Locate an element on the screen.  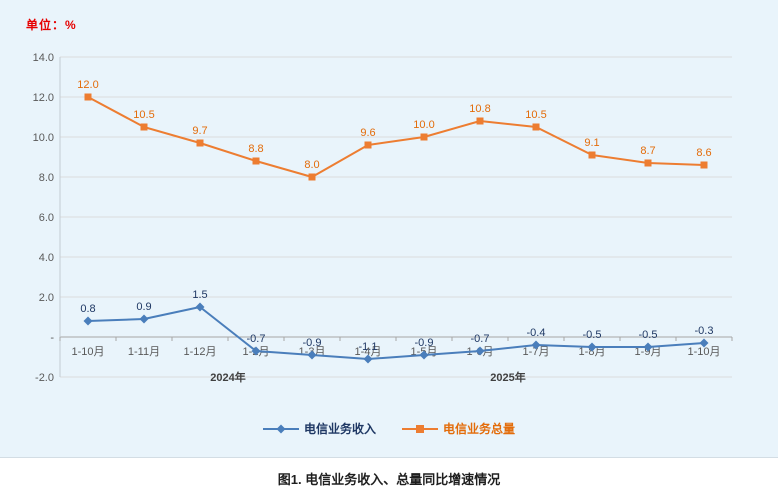
legend: 电信业务收入 电信业务总量 is located at coordinates (389, 428).